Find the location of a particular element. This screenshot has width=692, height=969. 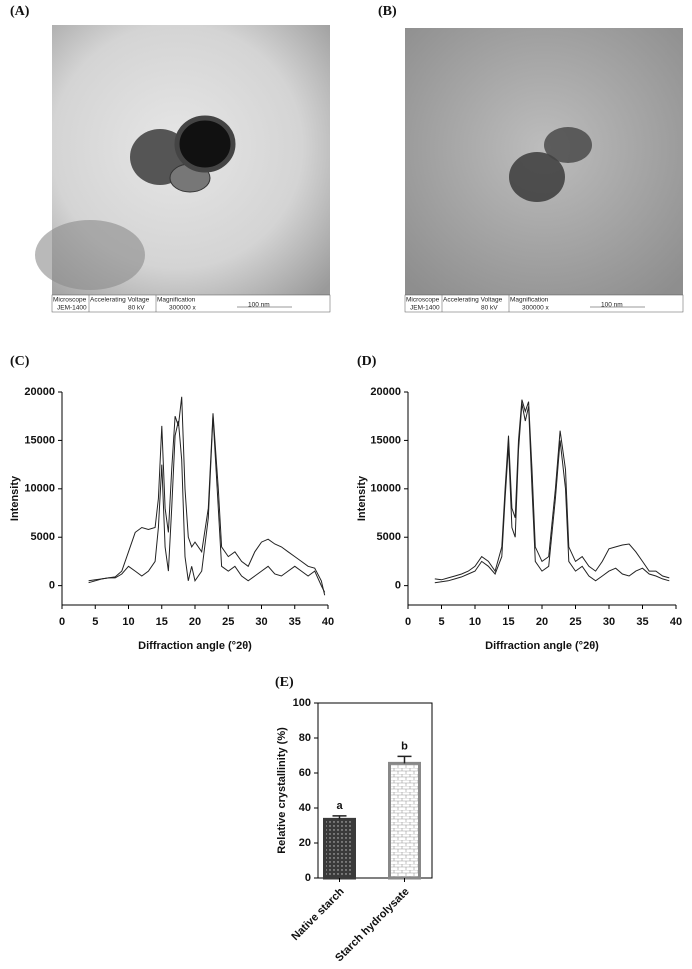

y-tick-label: 60 is located at coordinates (305, 773).